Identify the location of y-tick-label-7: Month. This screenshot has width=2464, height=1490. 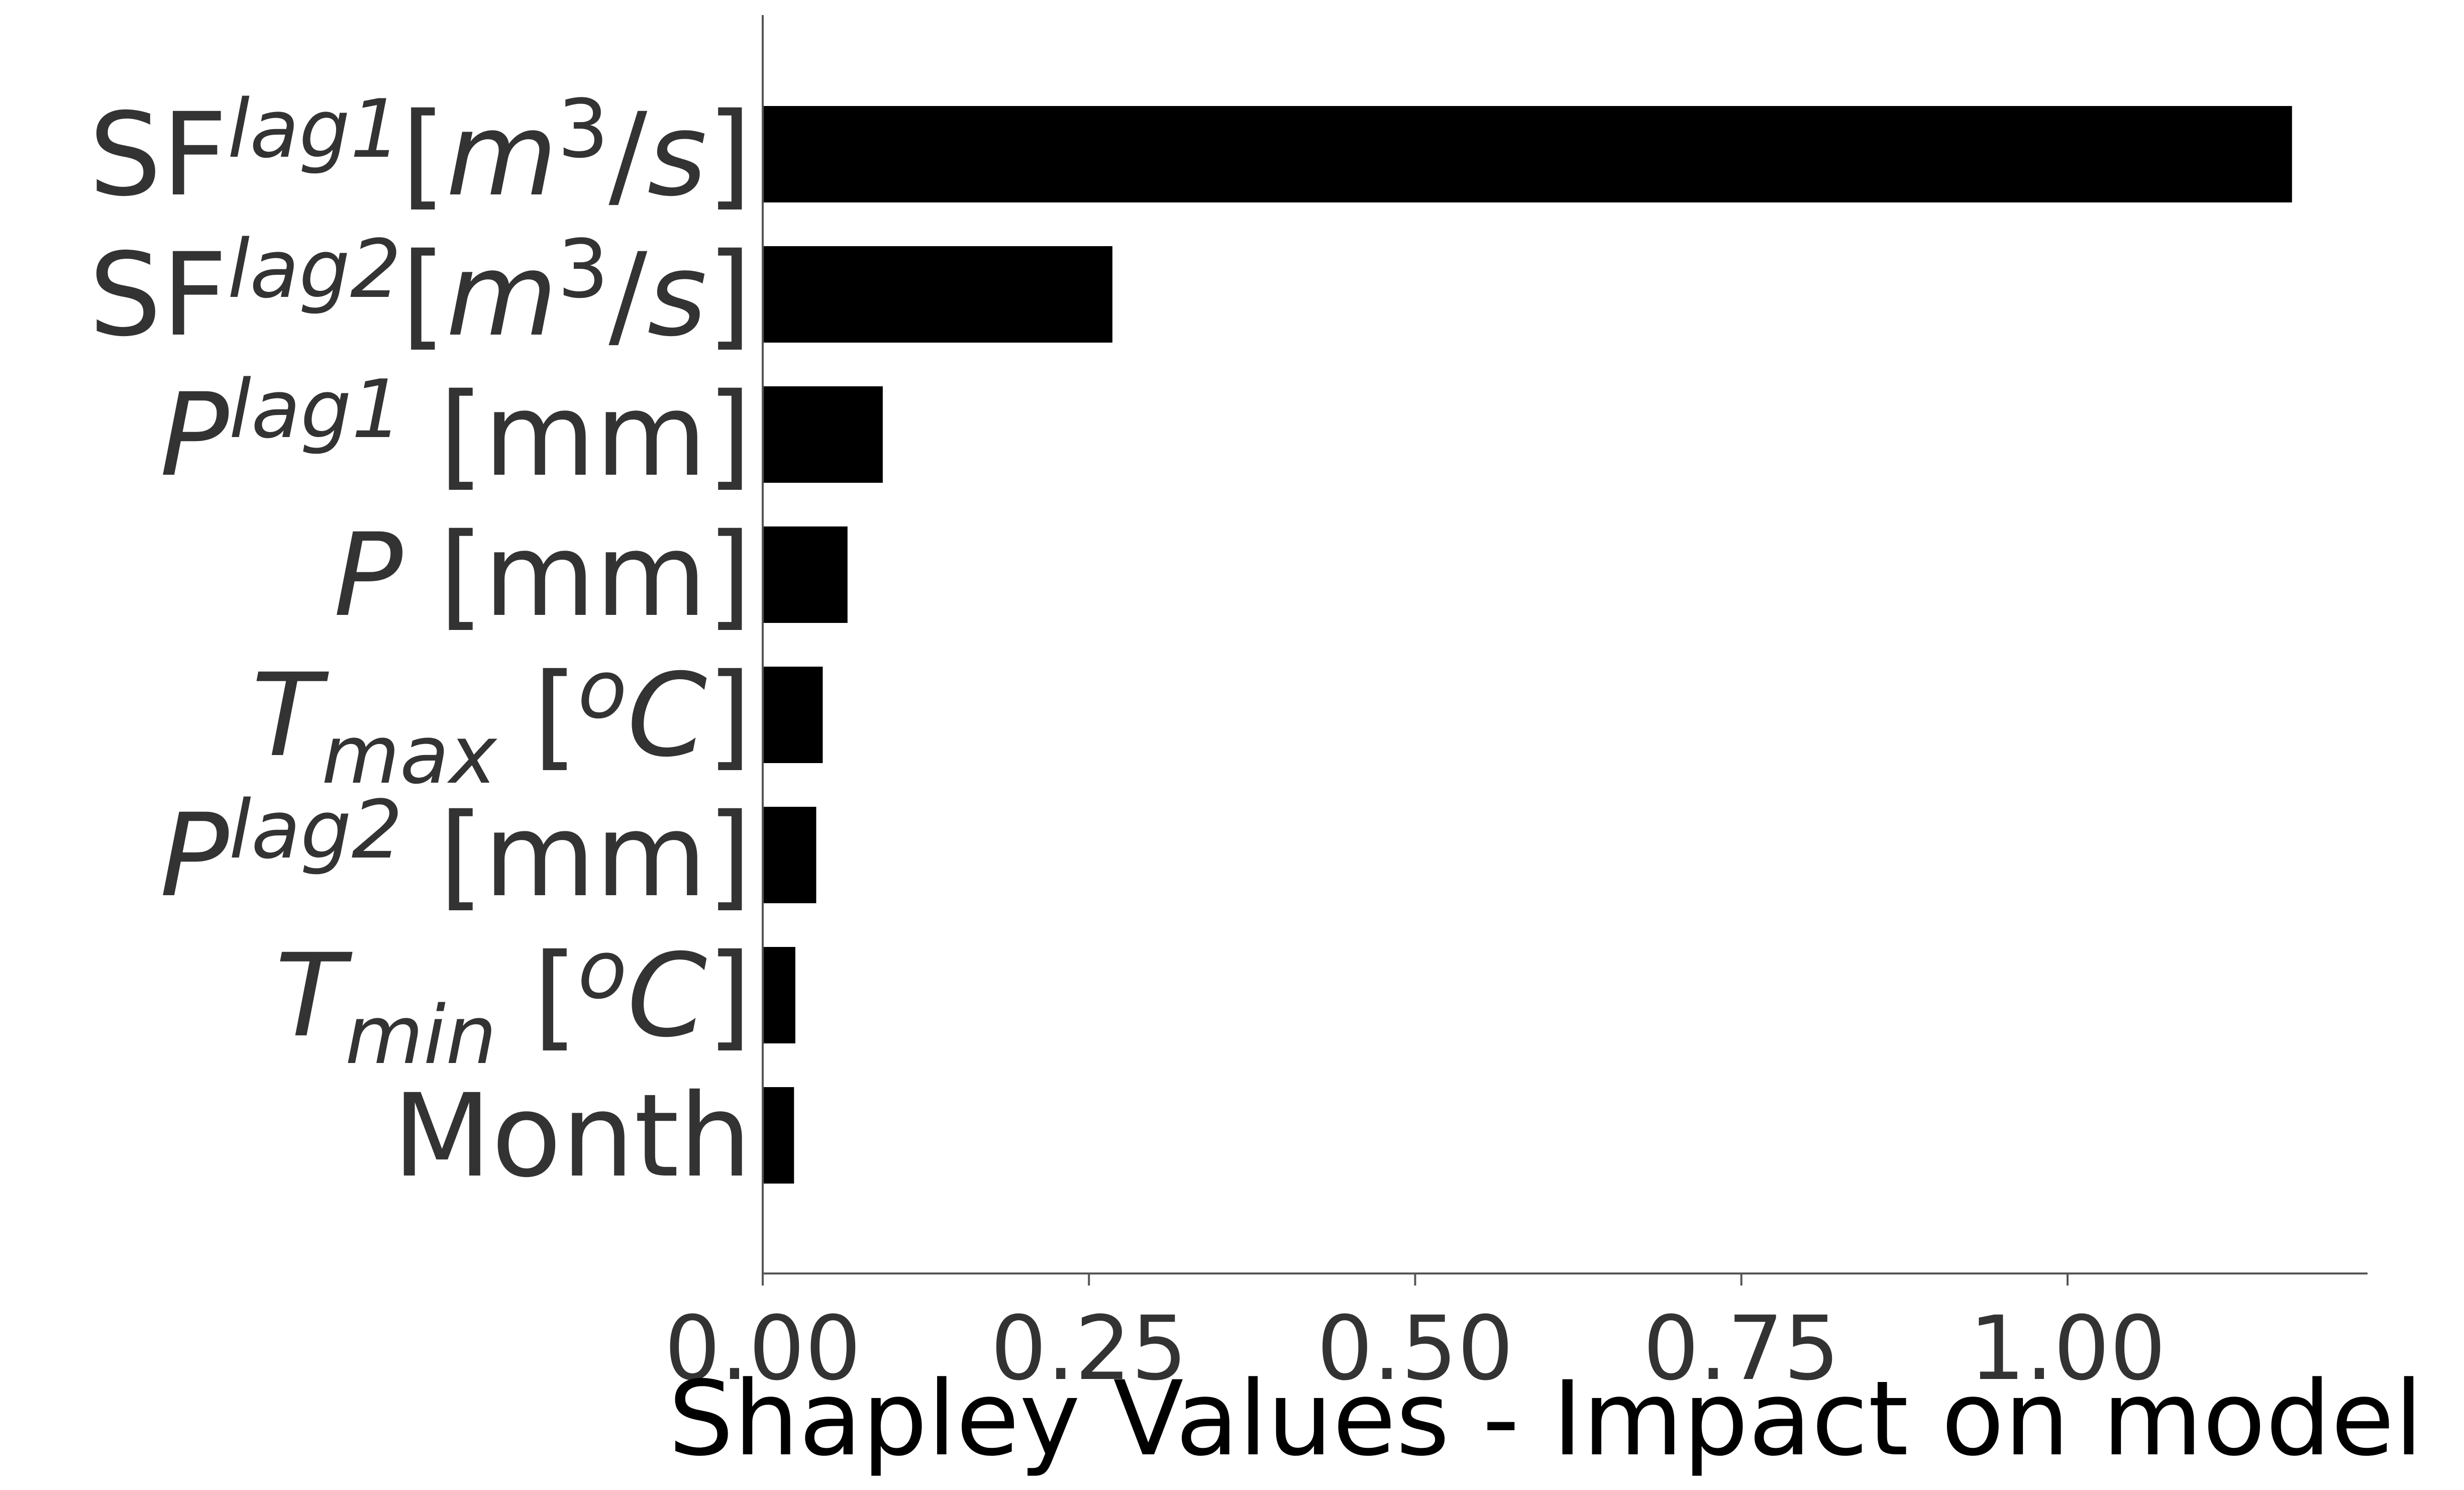
(572, 1136).